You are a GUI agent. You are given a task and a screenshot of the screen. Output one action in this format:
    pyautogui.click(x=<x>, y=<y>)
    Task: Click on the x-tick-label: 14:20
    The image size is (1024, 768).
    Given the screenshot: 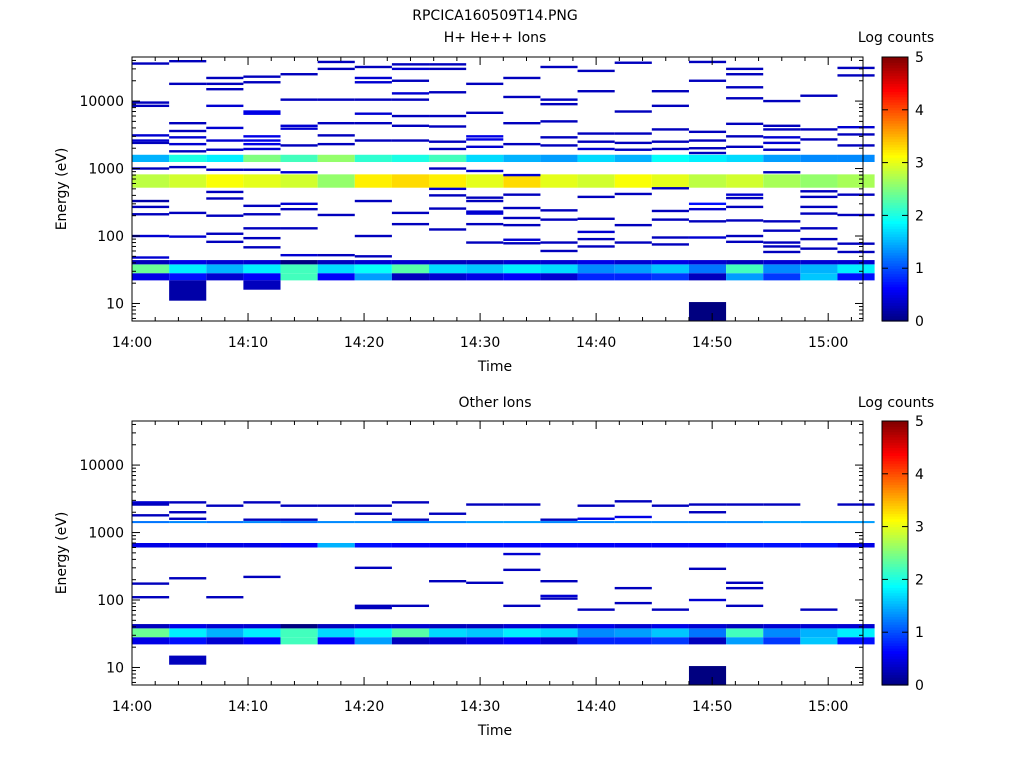 What is the action you would take?
    pyautogui.click(x=364, y=343)
    